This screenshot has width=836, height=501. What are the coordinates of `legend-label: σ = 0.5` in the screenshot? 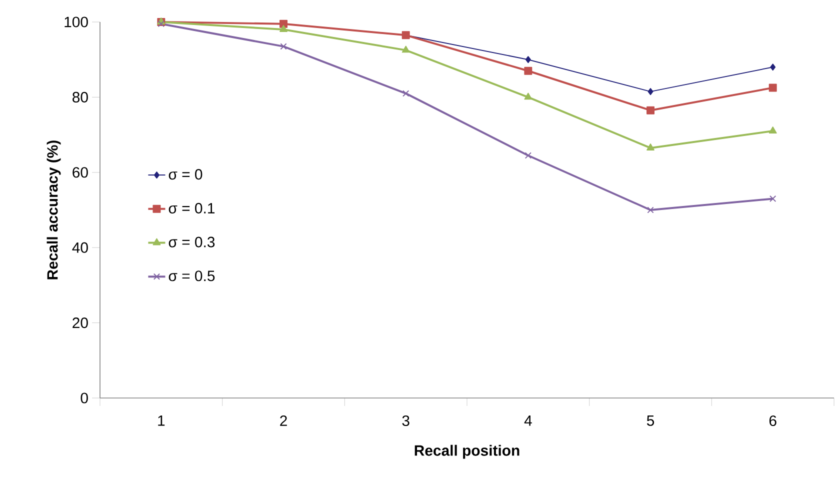 It's located at (191, 276).